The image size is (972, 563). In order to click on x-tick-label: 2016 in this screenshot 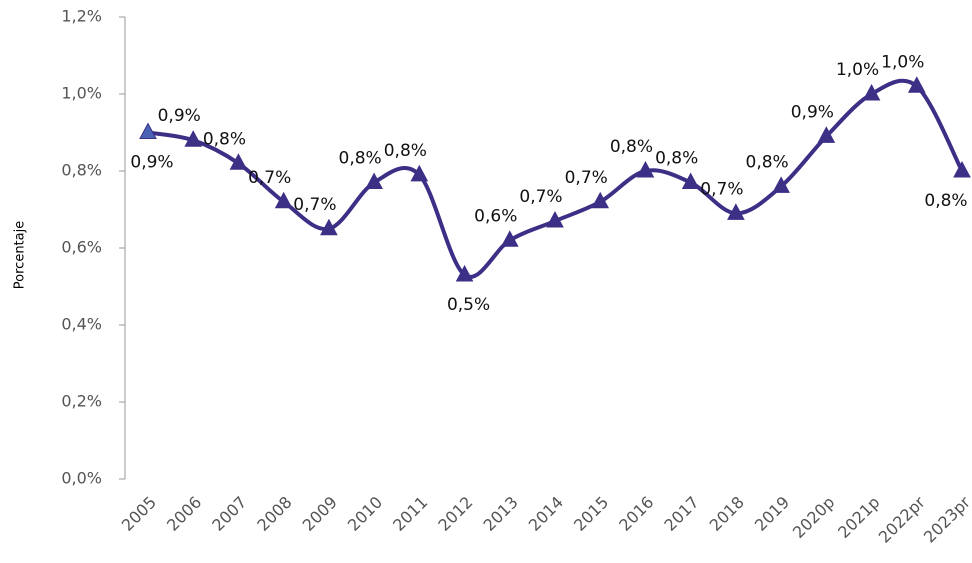, I will do `click(636, 514)`.